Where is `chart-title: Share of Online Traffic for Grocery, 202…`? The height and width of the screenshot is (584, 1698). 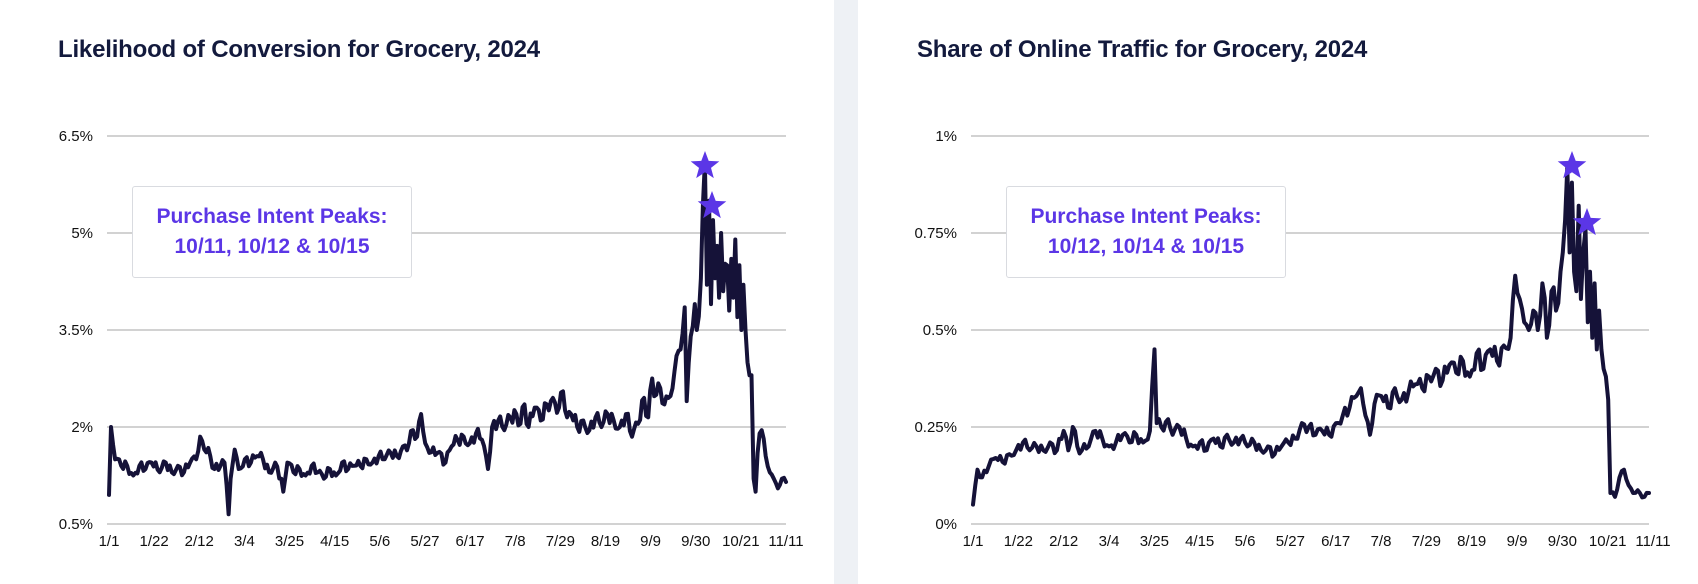
chart-title: Share of Online Traffic for Grocery, 202… is located at coordinates (1142, 49).